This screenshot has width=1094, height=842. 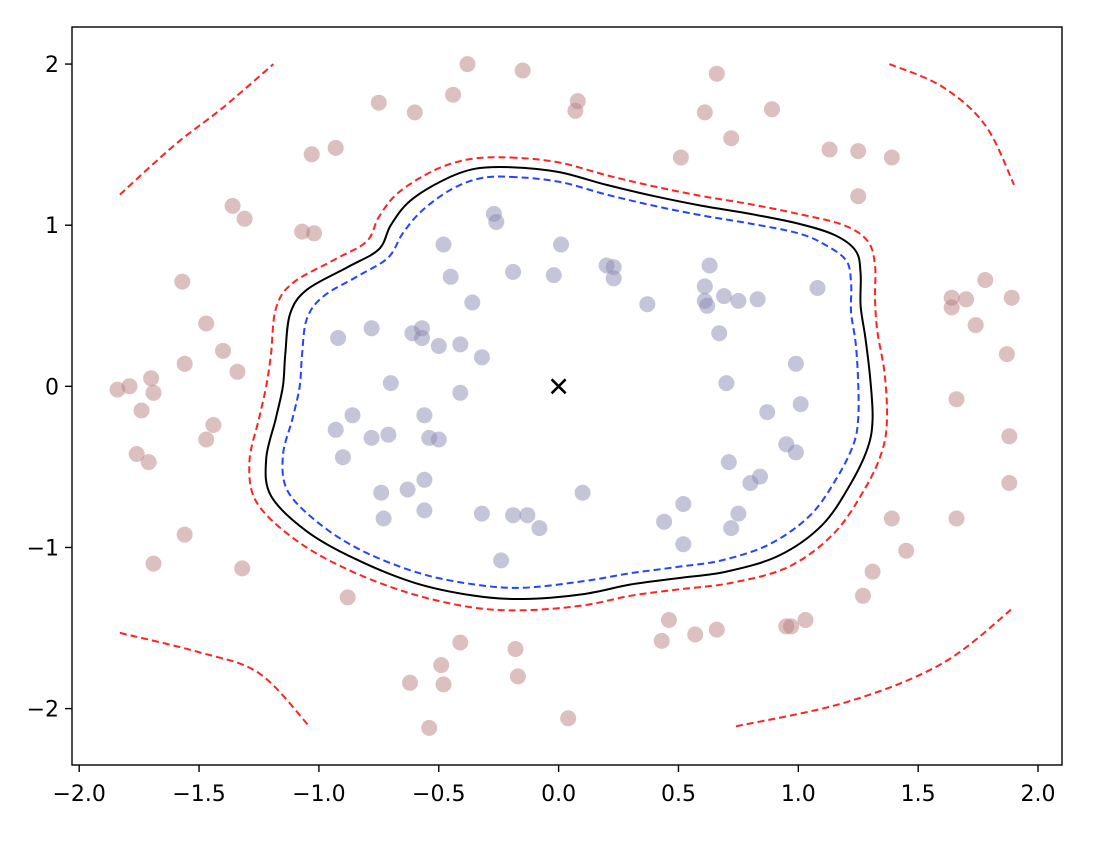 What do you see at coordinates (215, 679) in the screenshot?
I see `contour-outer-margin-bottom-left` at bounding box center [215, 679].